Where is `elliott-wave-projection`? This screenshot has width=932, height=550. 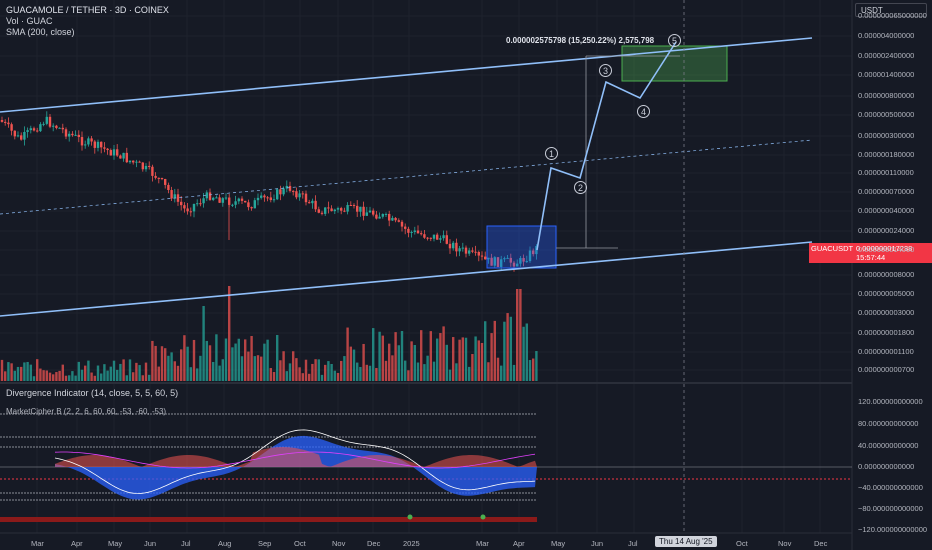 elliott-wave-projection is located at coordinates (606, 146).